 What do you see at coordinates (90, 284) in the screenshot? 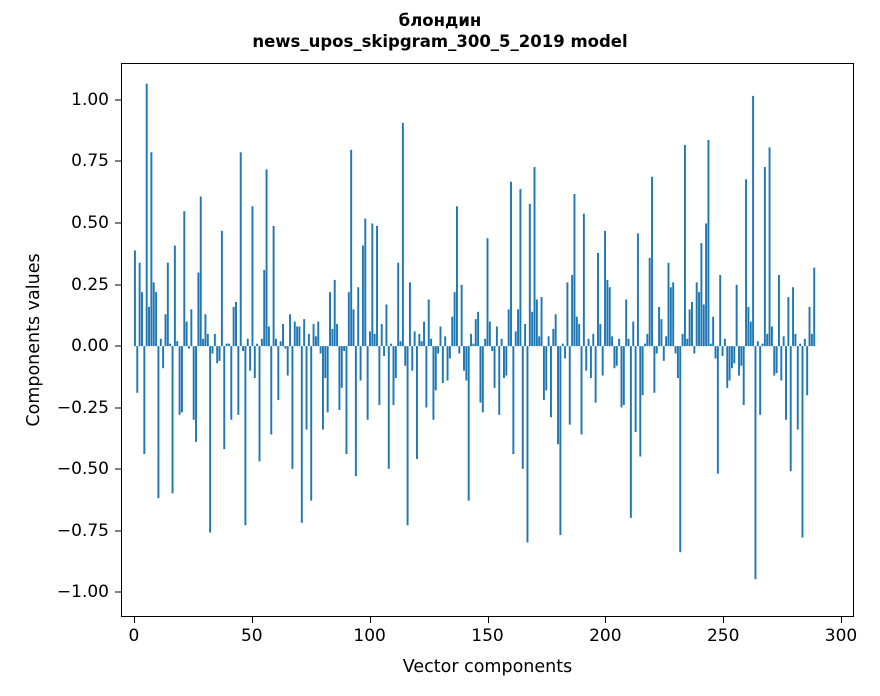
I see `y-tick-label: 0.25` at bounding box center [90, 284].